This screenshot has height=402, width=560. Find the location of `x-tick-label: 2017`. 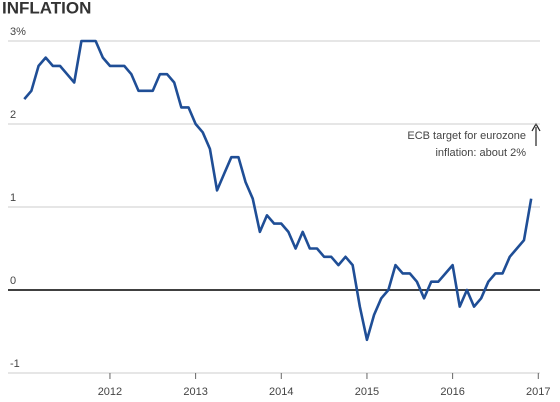

x-tick-label: 2017 is located at coordinates (538, 392).